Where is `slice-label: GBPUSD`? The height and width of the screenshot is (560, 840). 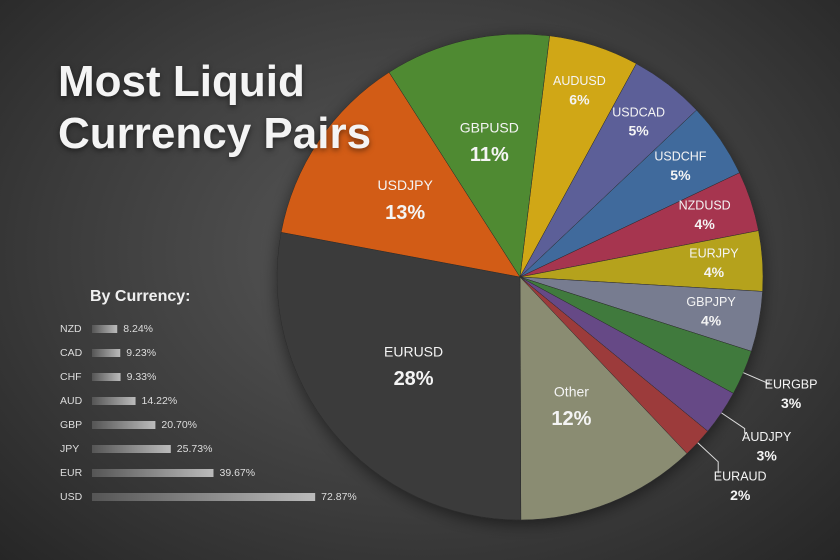 slice-label: GBPUSD is located at coordinates (489, 128).